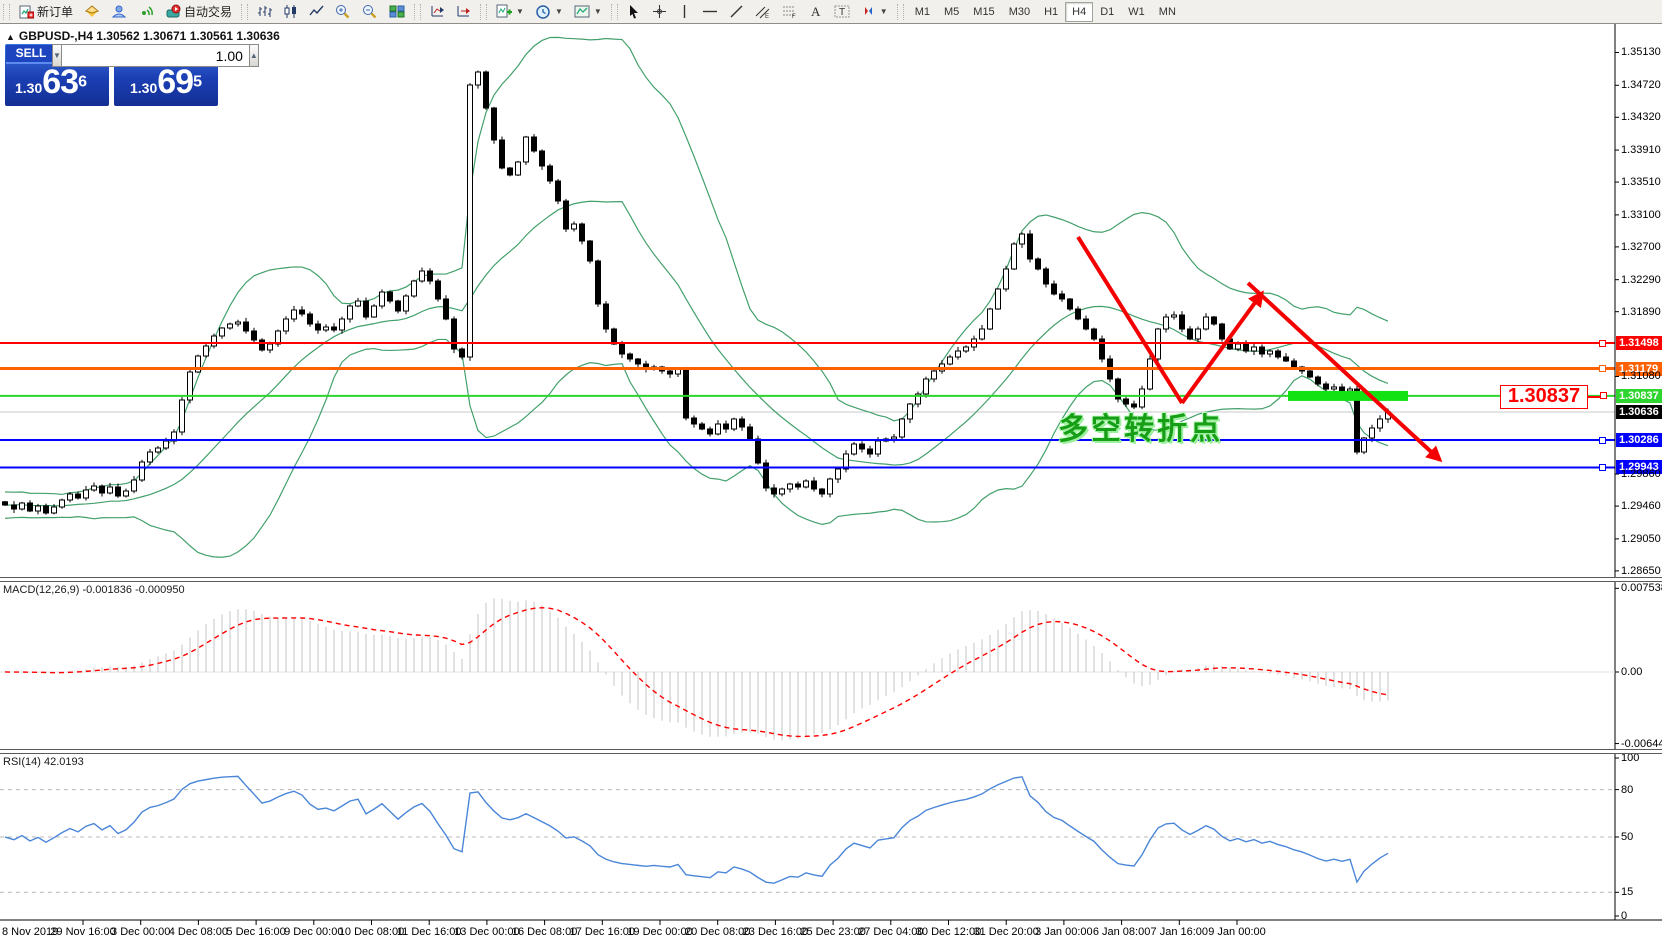  I want to click on sell-button: SELL, so click(31, 54).